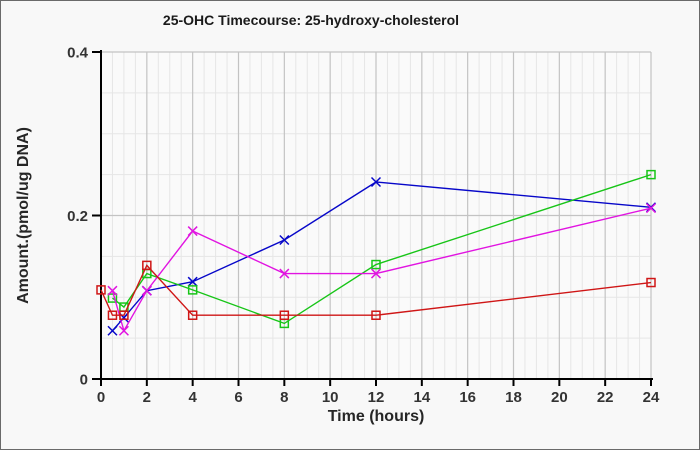 The width and height of the screenshot is (700, 450). What do you see at coordinates (238, 397) in the screenshot?
I see `x-tick-label: 6` at bounding box center [238, 397].